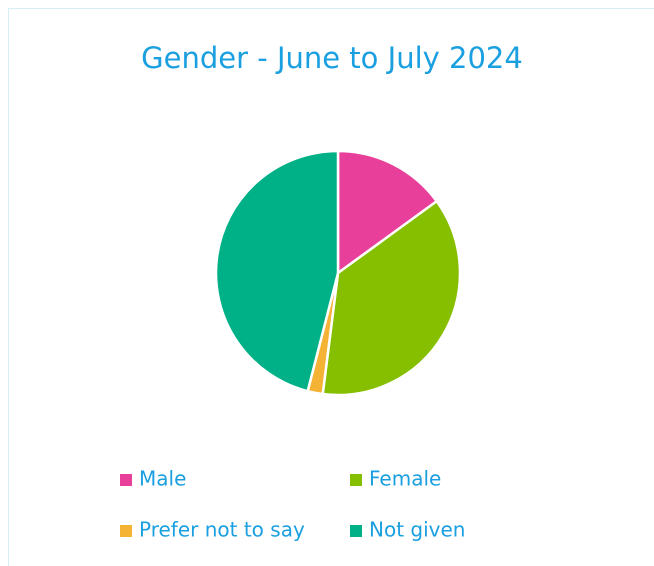 This screenshot has height=566, width=654. I want to click on legend-label: Not given, so click(417, 530).